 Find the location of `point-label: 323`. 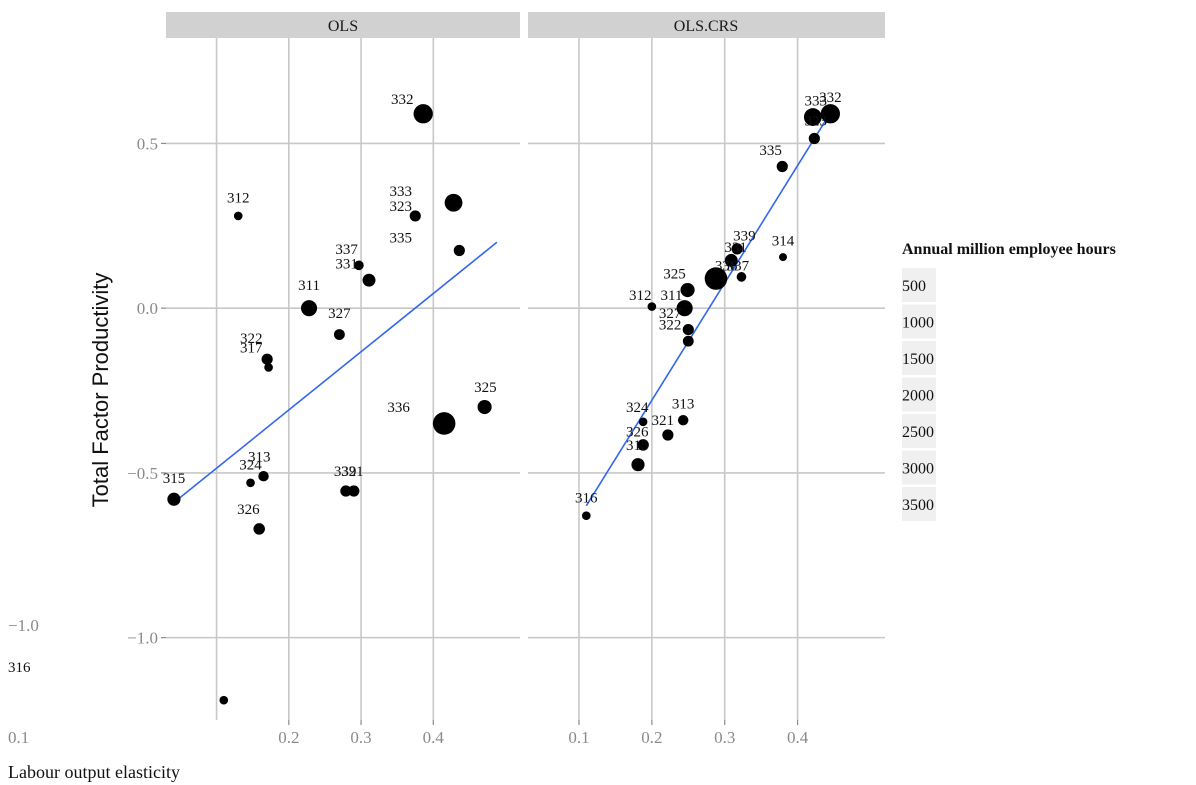

point-label: 323 is located at coordinates (816, 121).